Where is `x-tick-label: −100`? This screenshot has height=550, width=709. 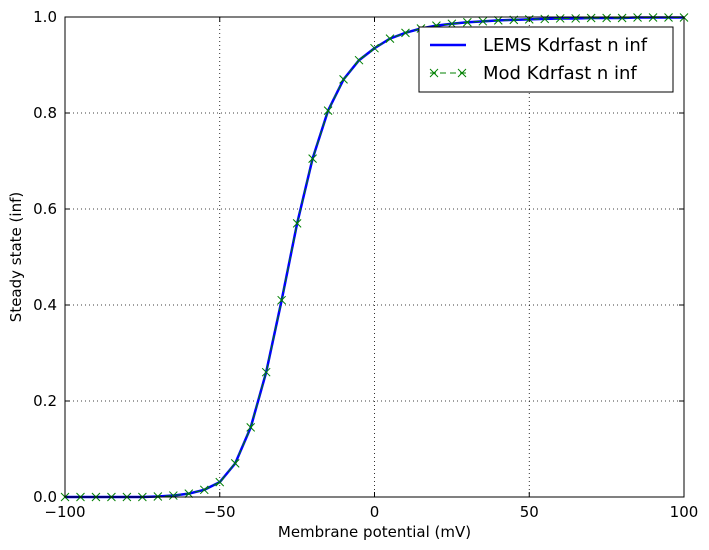
x-tick-label: −100 is located at coordinates (64, 512).